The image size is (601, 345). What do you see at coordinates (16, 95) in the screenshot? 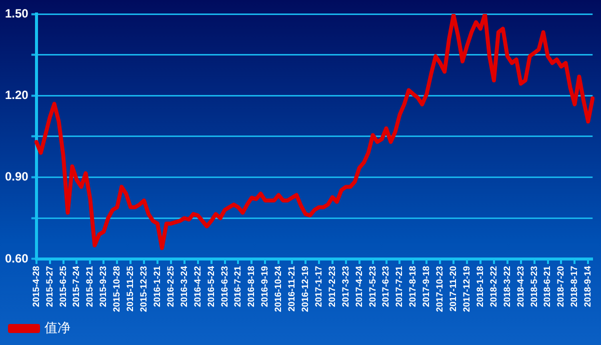
I see `y-tick-label: 1.20` at bounding box center [16, 95].